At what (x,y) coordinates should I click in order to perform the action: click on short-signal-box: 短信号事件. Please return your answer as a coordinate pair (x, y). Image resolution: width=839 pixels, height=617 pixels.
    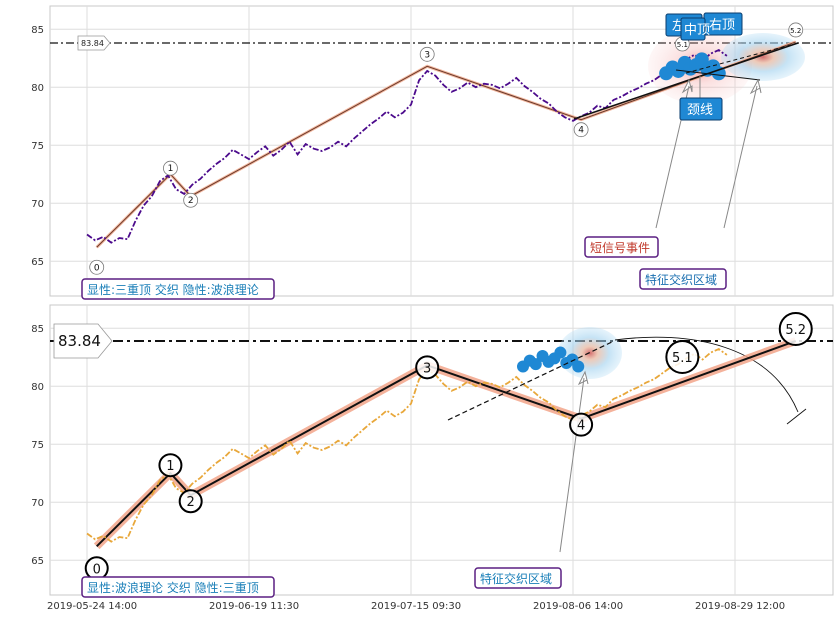
    Looking at the image, I should click on (621, 247).